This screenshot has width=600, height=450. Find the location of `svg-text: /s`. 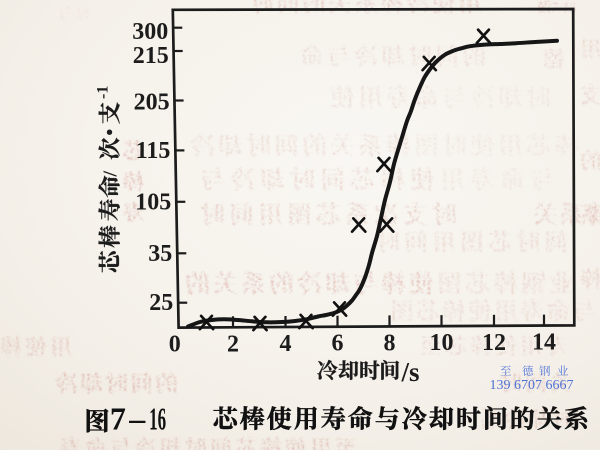

svg-text: /s is located at coordinates (410, 372).